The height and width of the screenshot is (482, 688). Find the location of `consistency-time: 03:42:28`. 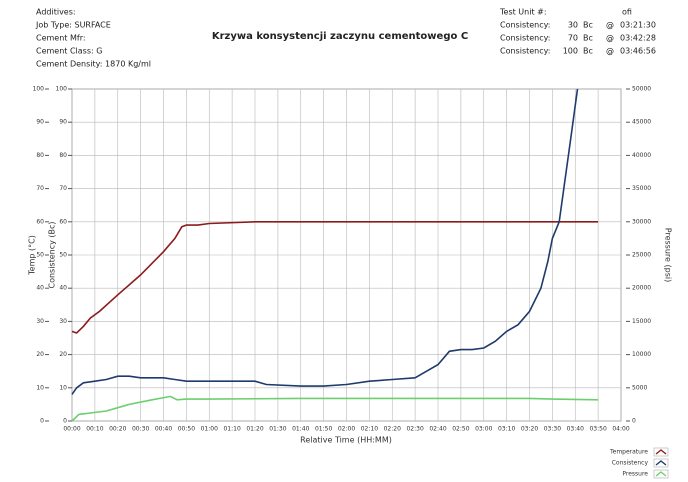

consistency-time: 03:42:28 is located at coordinates (638, 38).